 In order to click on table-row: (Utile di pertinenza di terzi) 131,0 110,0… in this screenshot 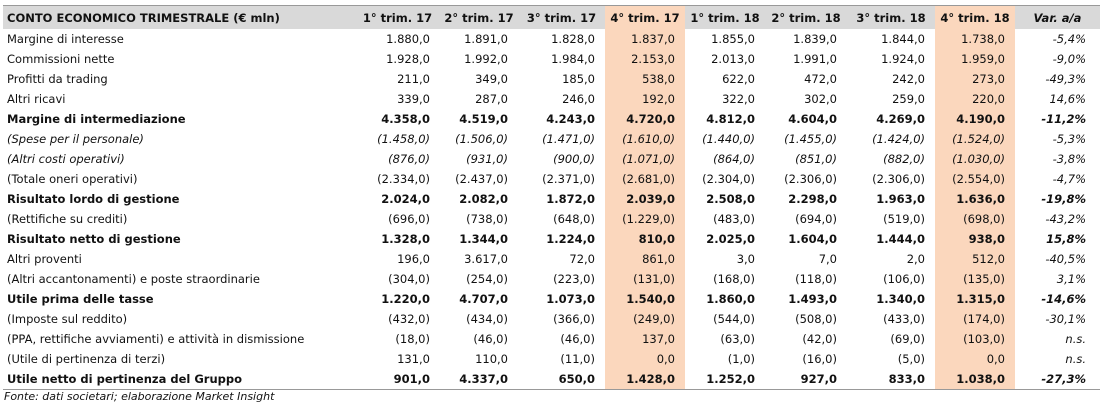, I will do `click(551, 359)`.